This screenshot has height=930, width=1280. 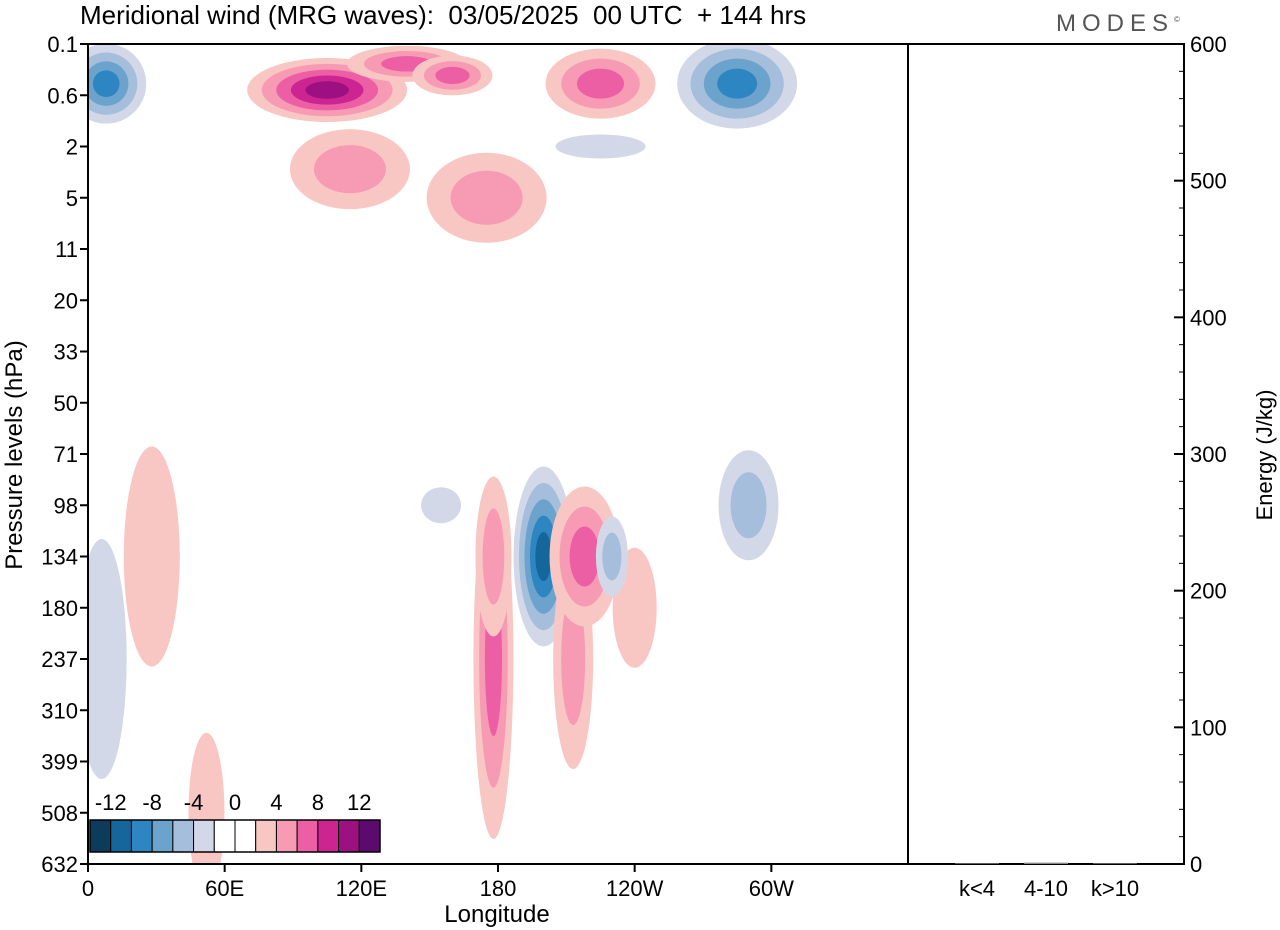 I want to click on x-tick-label: 180, so click(x=498, y=888).